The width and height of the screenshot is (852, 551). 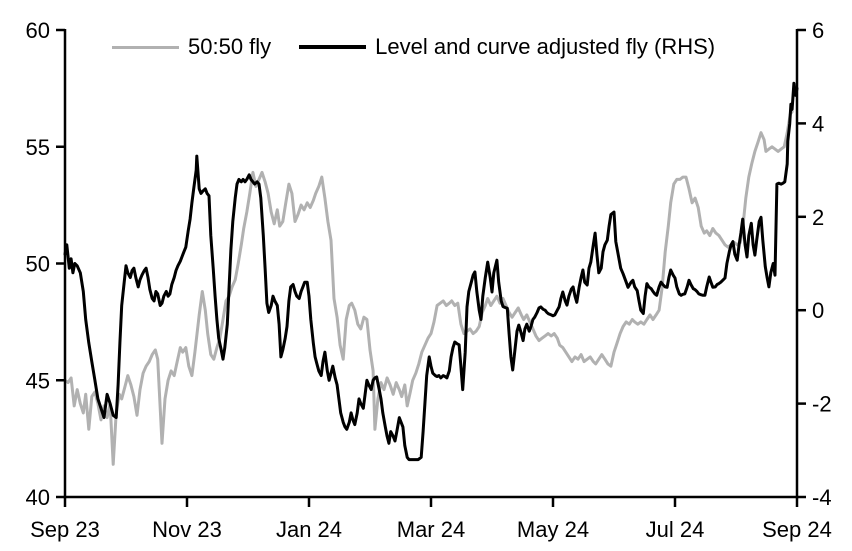 I want to click on x-axis-tick-label: Sep 24, so click(x=797, y=529).